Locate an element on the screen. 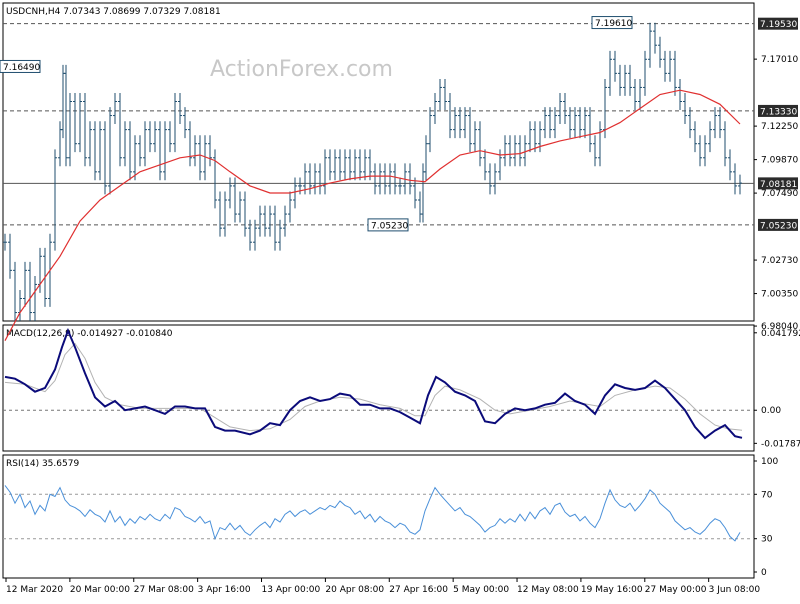 The image size is (800, 604). price-y-tick-label: 7.07490 is located at coordinates (779, 194).